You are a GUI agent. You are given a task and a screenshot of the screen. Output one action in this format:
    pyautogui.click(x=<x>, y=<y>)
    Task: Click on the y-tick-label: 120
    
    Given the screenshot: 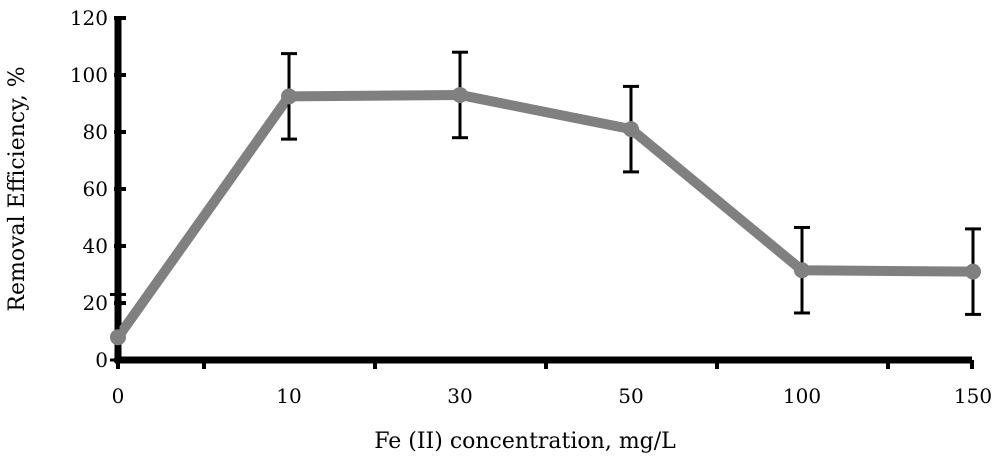 What is the action you would take?
    pyautogui.click(x=89, y=18)
    